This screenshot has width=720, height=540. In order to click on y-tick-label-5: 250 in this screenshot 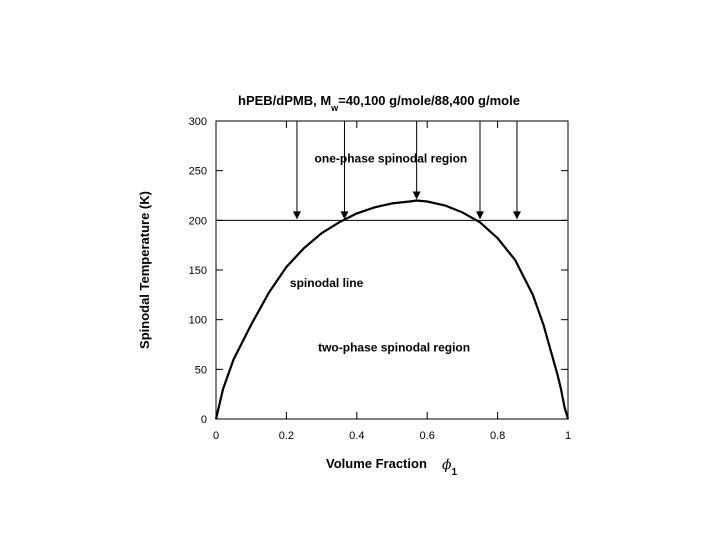, I will do `click(198, 172)`.